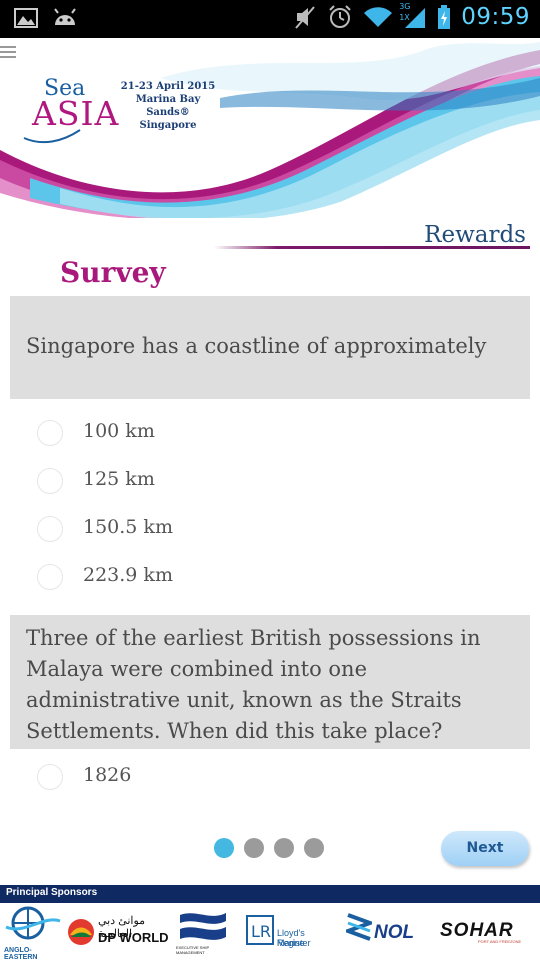 Image resolution: width=540 pixels, height=960 pixels. I want to click on logo-line-1: Sea, so click(65, 88).